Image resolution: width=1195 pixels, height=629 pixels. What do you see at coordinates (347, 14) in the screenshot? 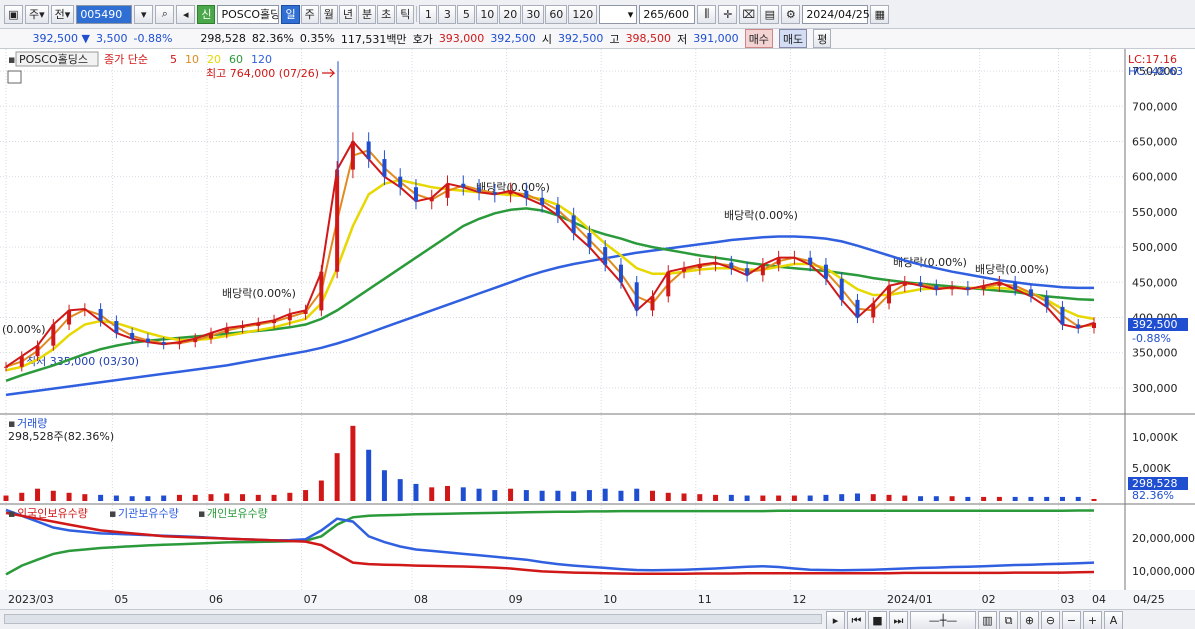
I see `period-tab-3: 년` at bounding box center [347, 14].